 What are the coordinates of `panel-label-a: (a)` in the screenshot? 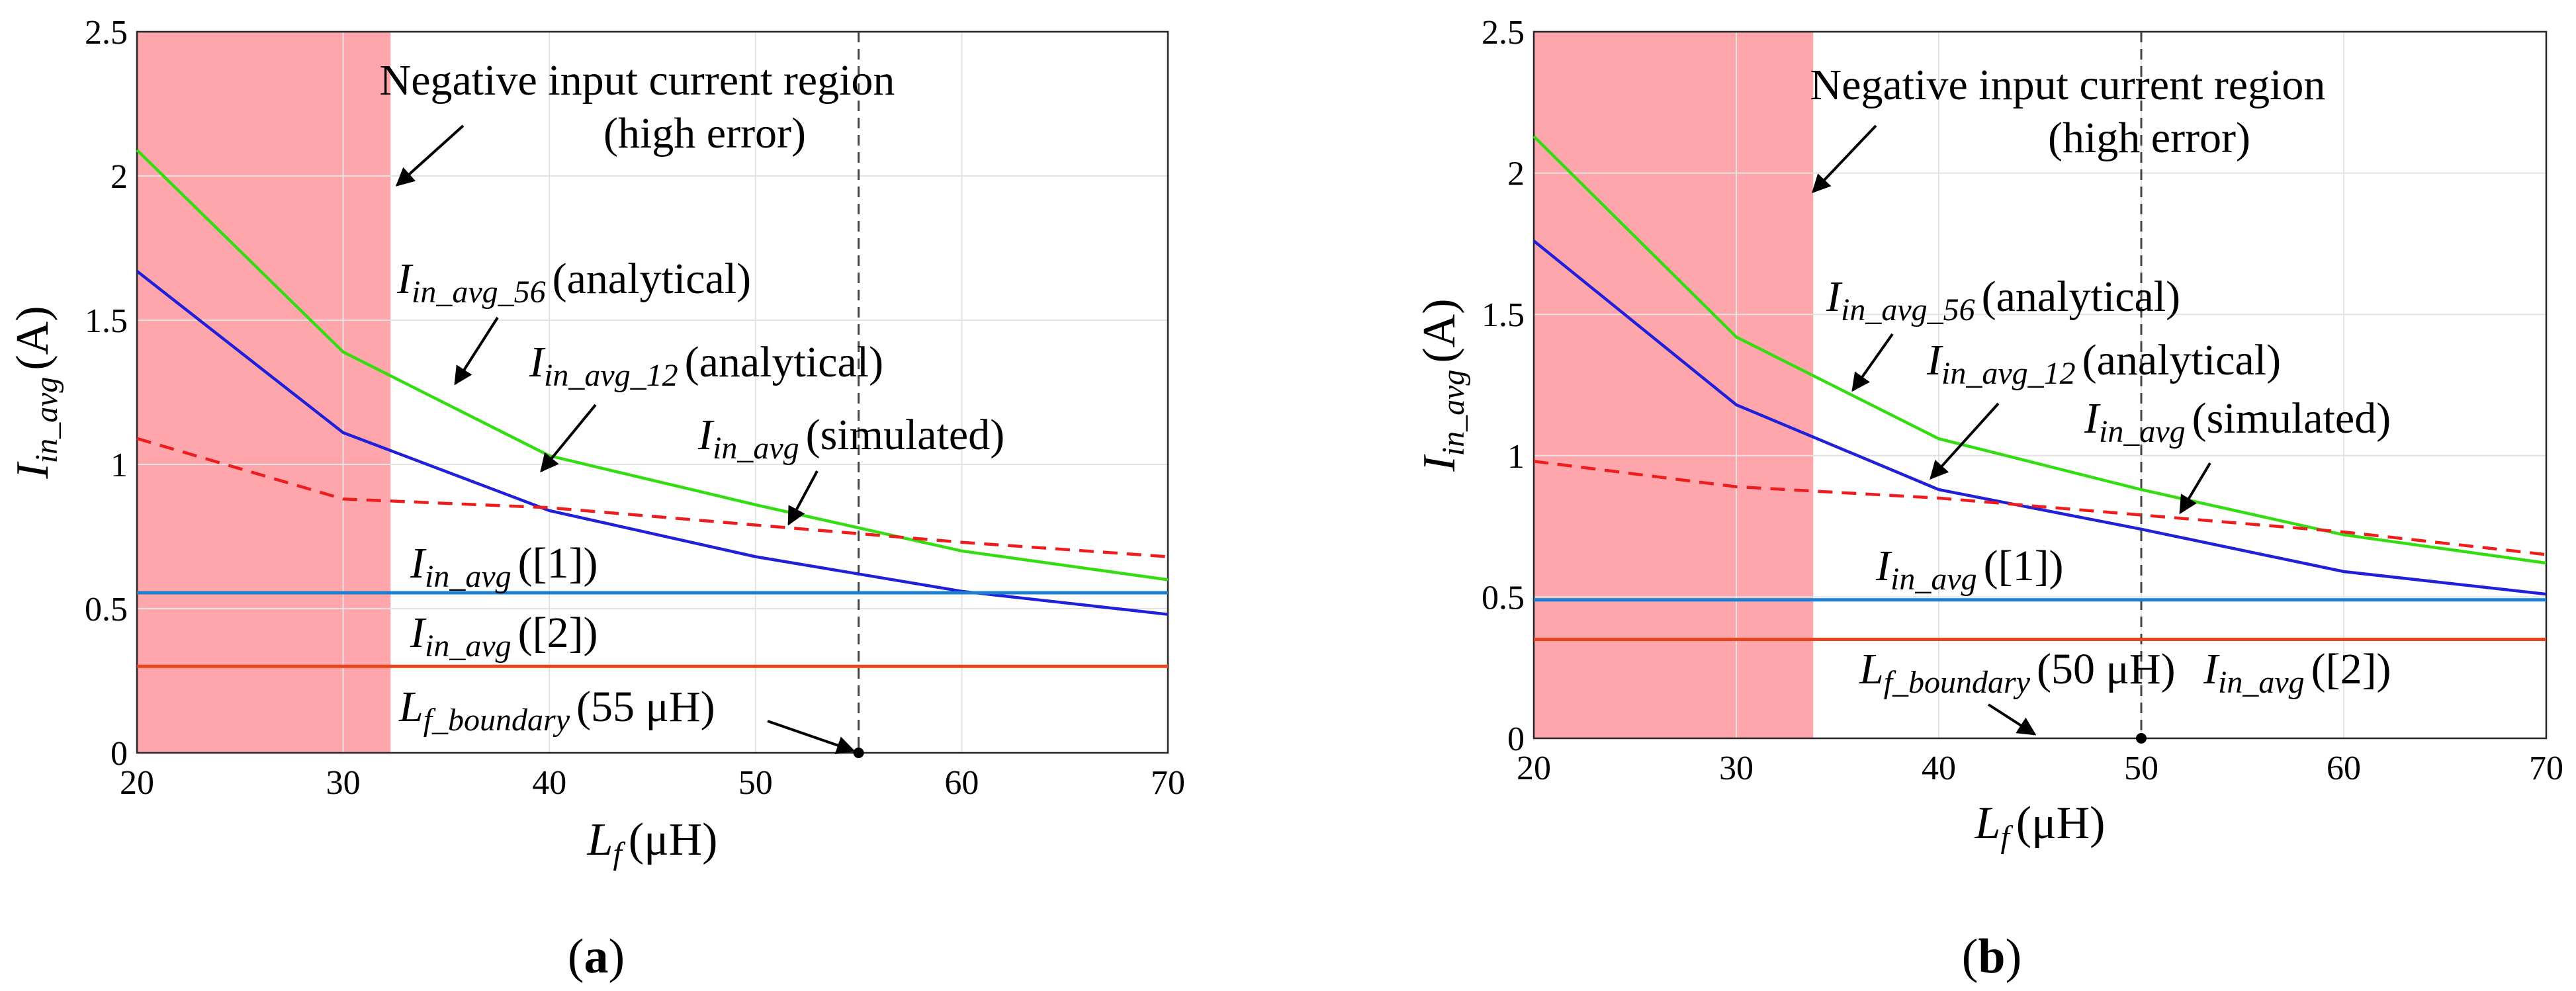 It's located at (596, 957).